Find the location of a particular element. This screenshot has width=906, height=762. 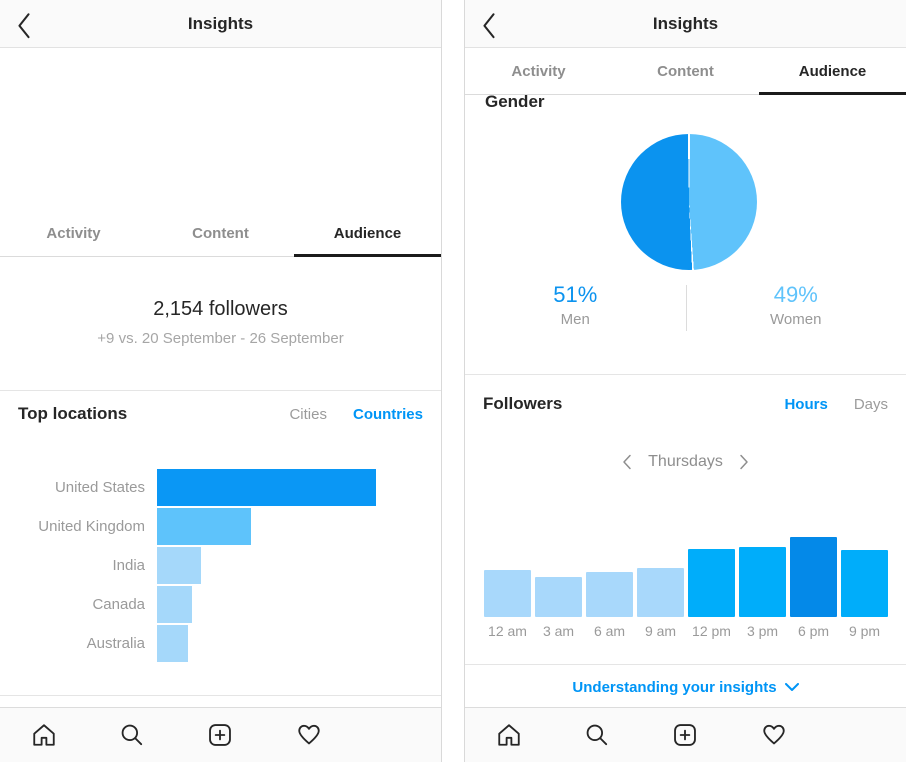

search-icon is located at coordinates (597, 735).